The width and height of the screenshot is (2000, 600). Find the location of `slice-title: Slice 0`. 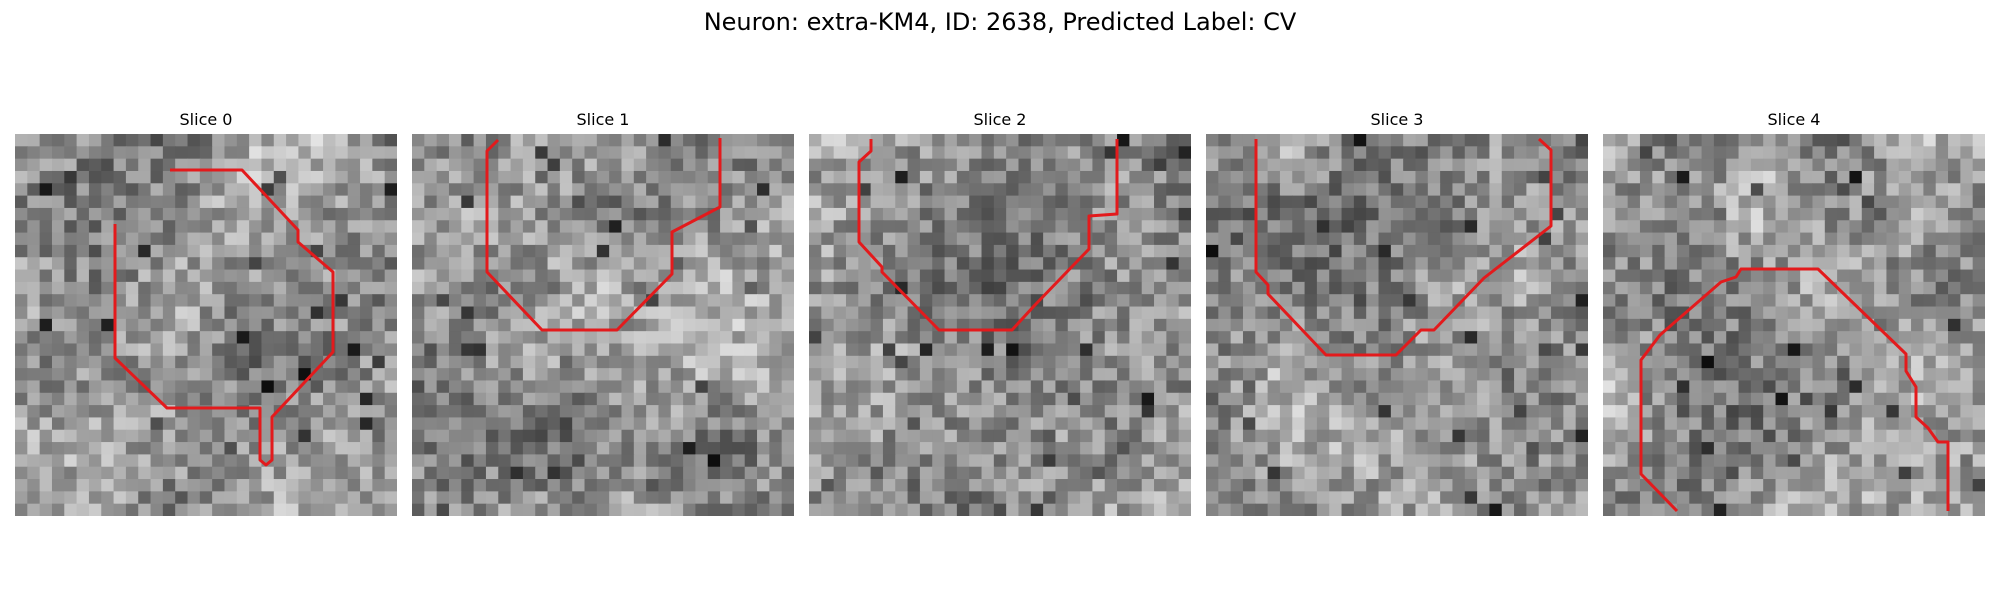

slice-title: Slice 0 is located at coordinates (206, 119).